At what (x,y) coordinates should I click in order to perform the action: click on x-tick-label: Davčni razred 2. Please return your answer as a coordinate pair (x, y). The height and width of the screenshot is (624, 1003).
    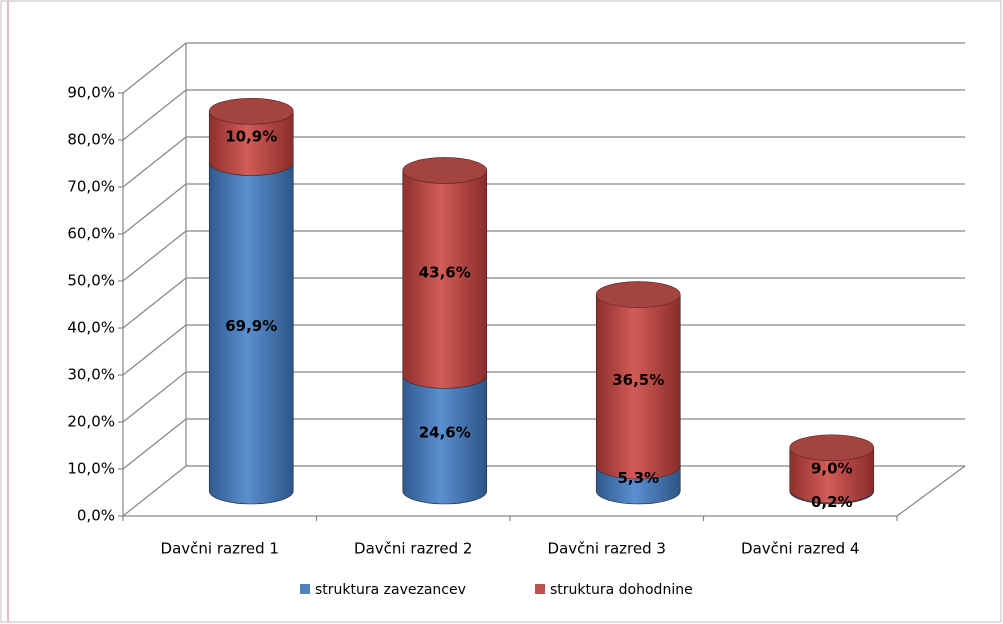
    Looking at the image, I should click on (413, 549).